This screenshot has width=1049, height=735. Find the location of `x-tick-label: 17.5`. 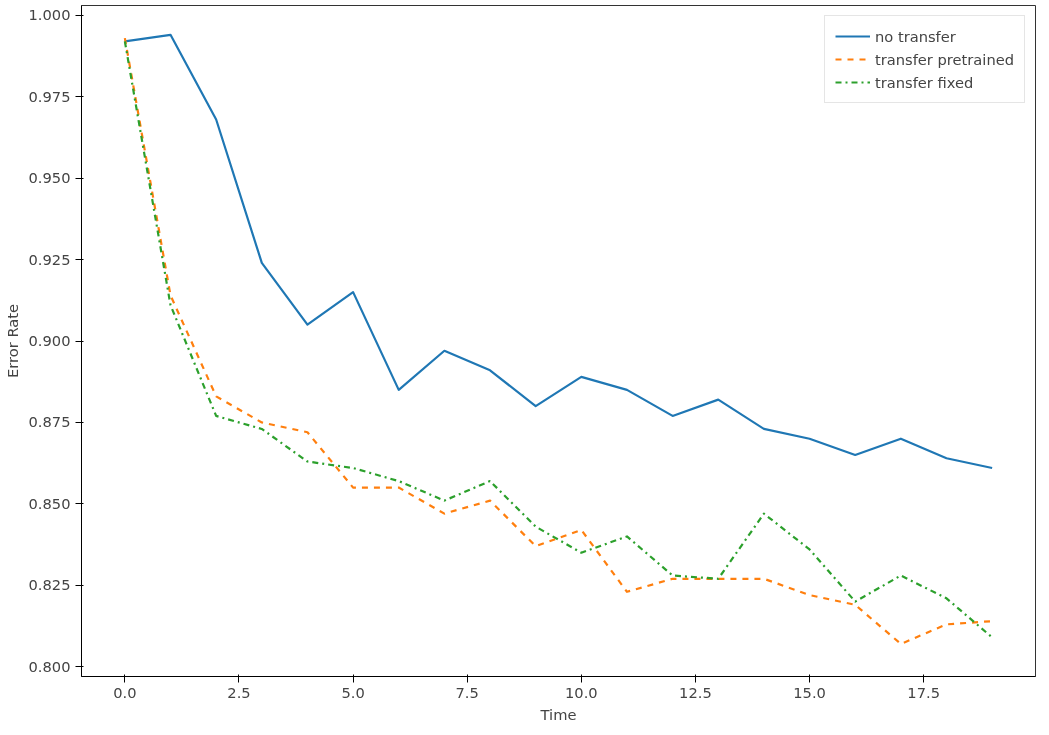

x-tick-label: 17.5 is located at coordinates (923, 692).